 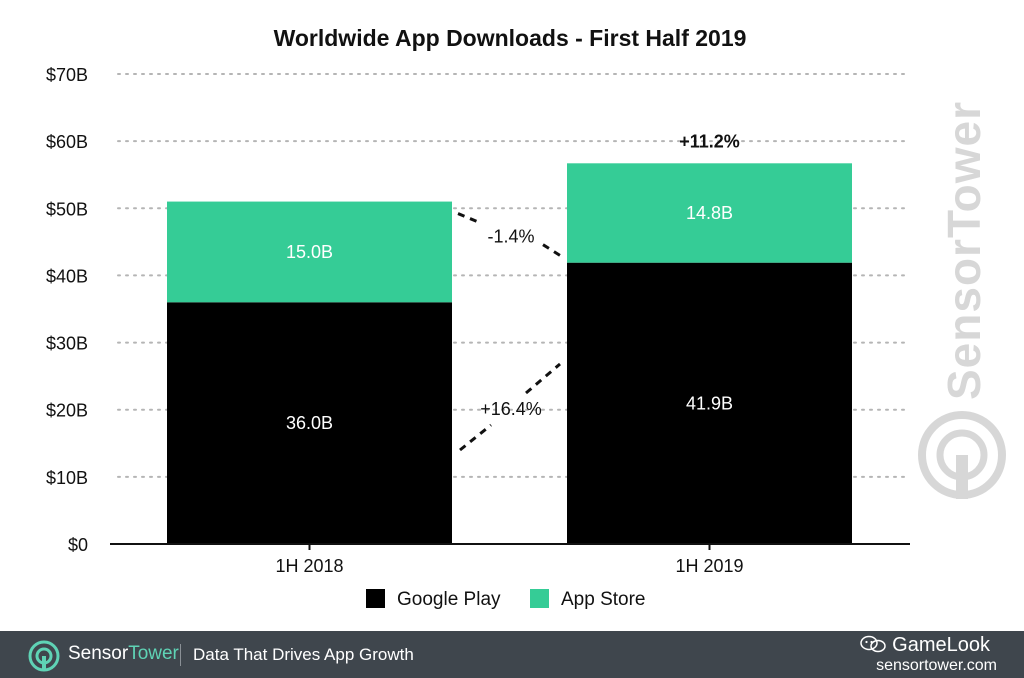 I want to click on bar-label-google-play: 36.0B, so click(x=309, y=423).